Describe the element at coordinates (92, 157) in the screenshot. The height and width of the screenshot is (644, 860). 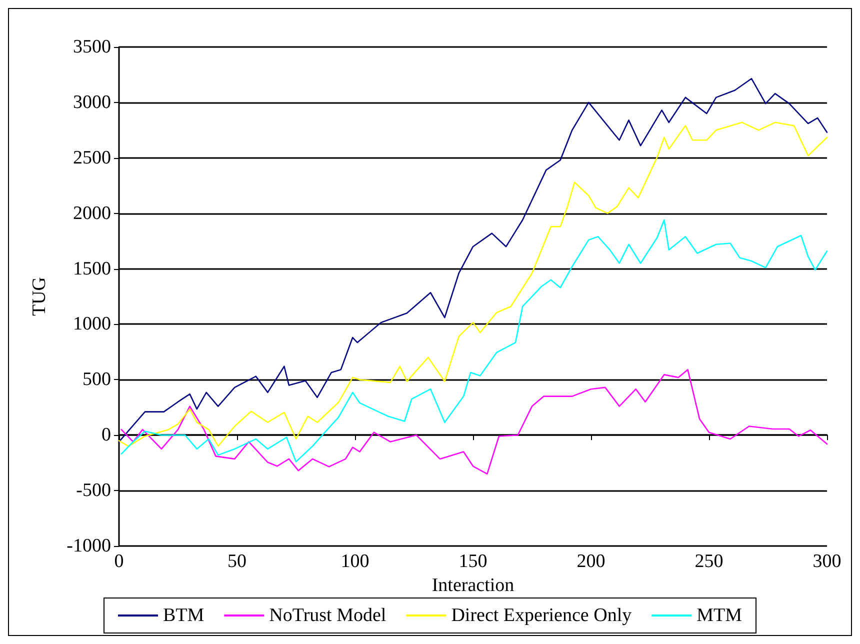
I see `y-tick-label: 2500` at that location.